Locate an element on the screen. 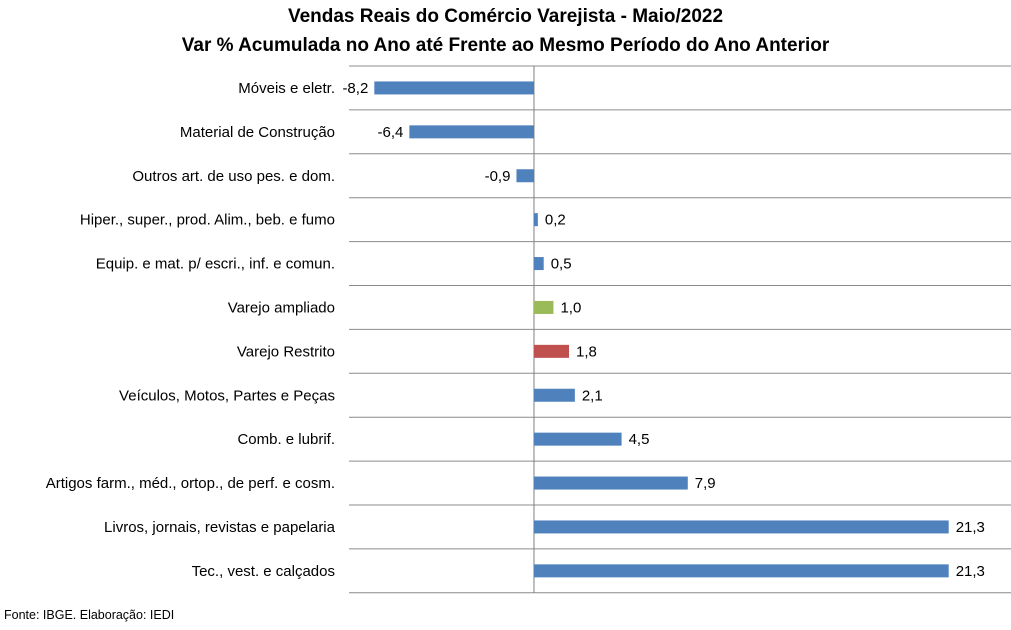  category-label: Hiper., super., prod. Alim., beb. e fumo is located at coordinates (207, 220).